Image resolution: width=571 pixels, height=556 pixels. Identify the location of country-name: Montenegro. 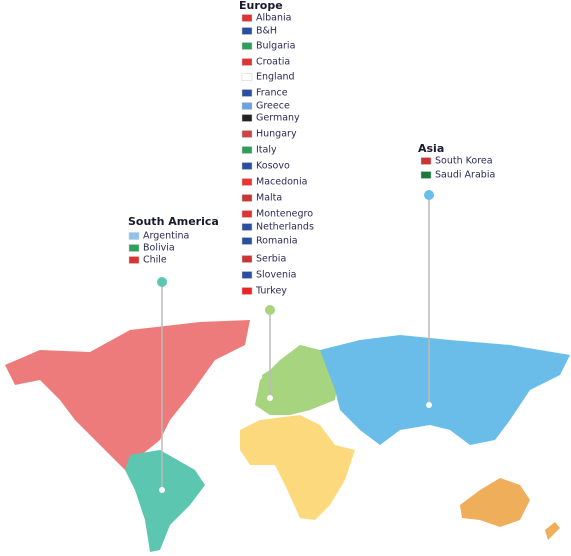
(284, 214).